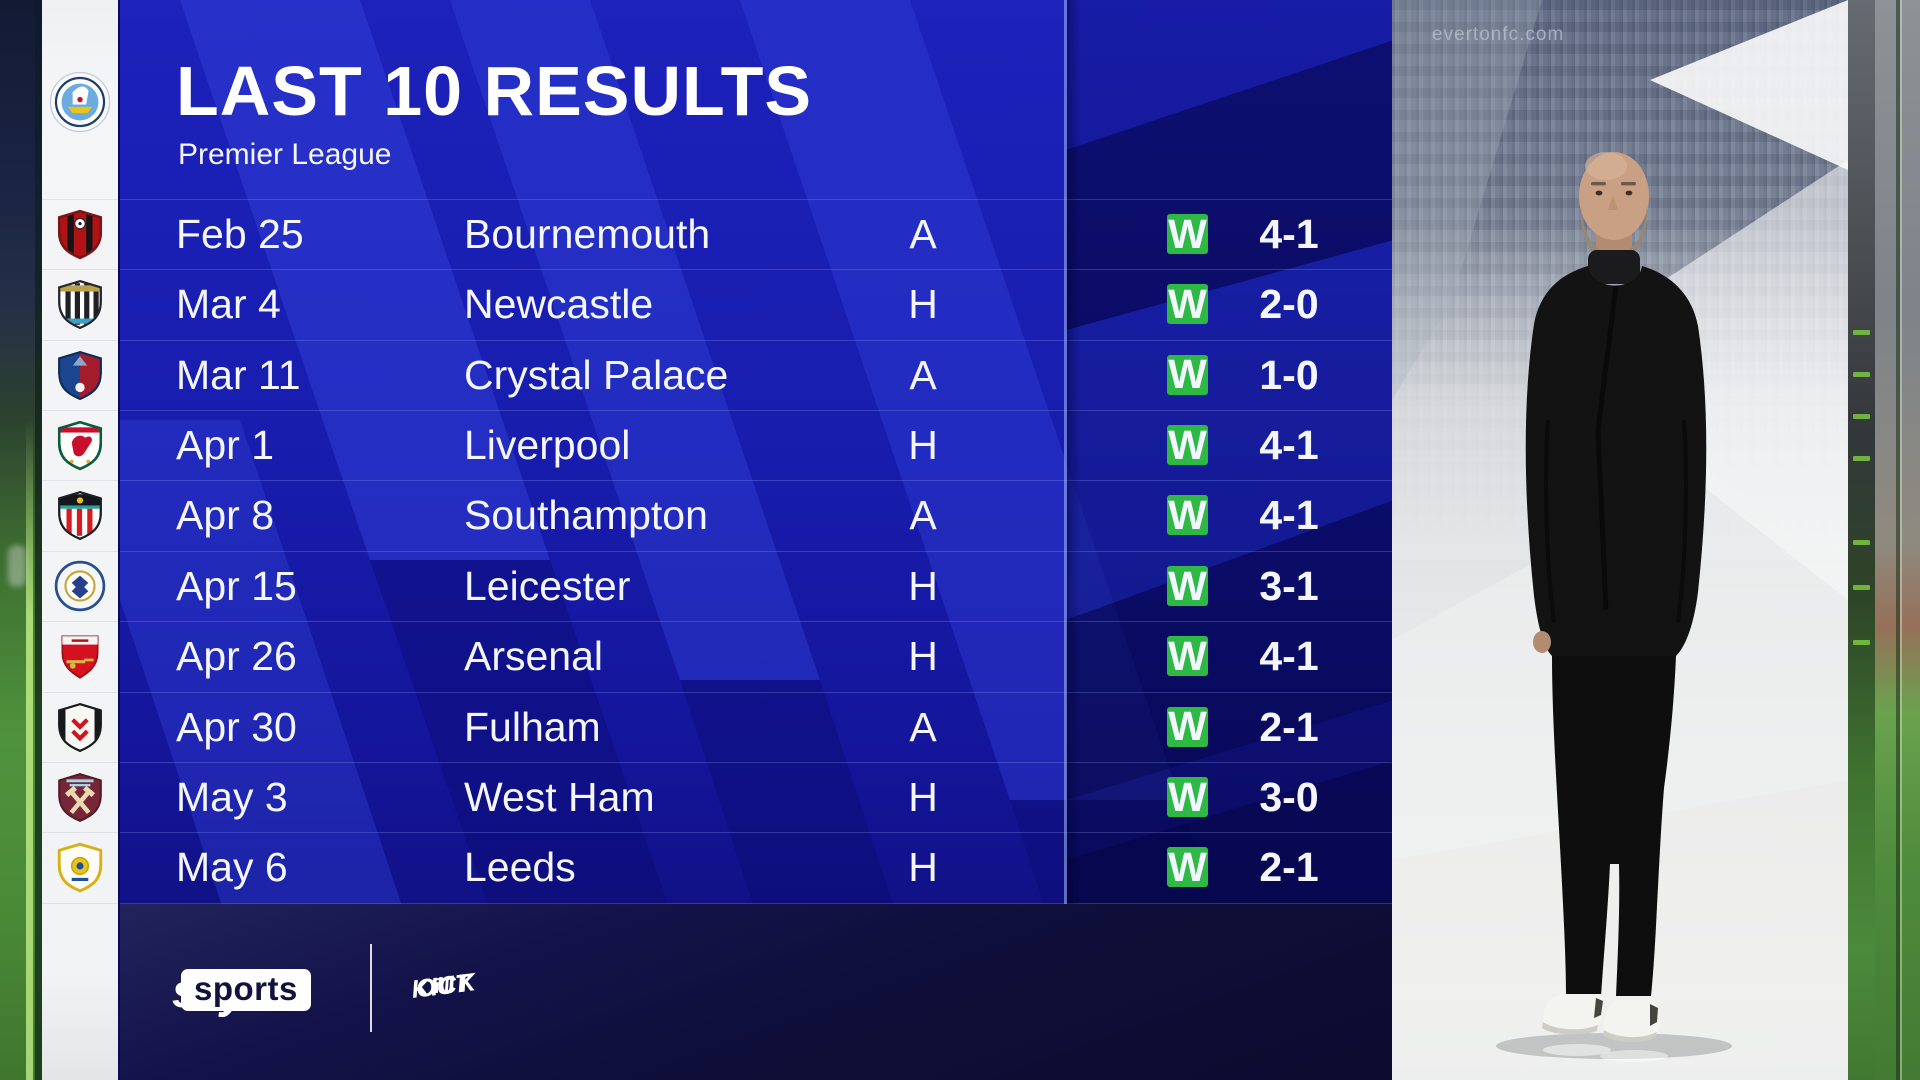 The width and height of the screenshot is (1920, 1080). I want to click on column-divider-shadow, so click(1074, 452).